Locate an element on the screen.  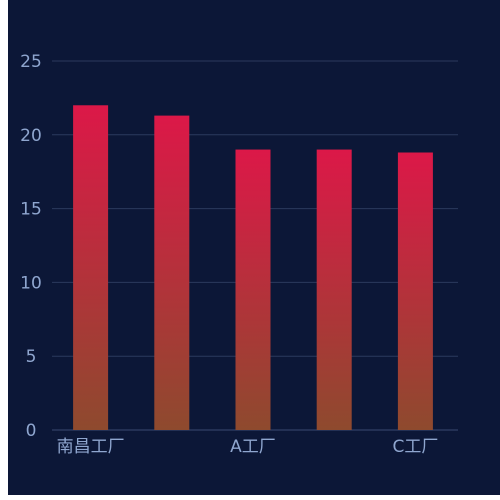
y-tick-label: 0 is located at coordinates (31, 431).